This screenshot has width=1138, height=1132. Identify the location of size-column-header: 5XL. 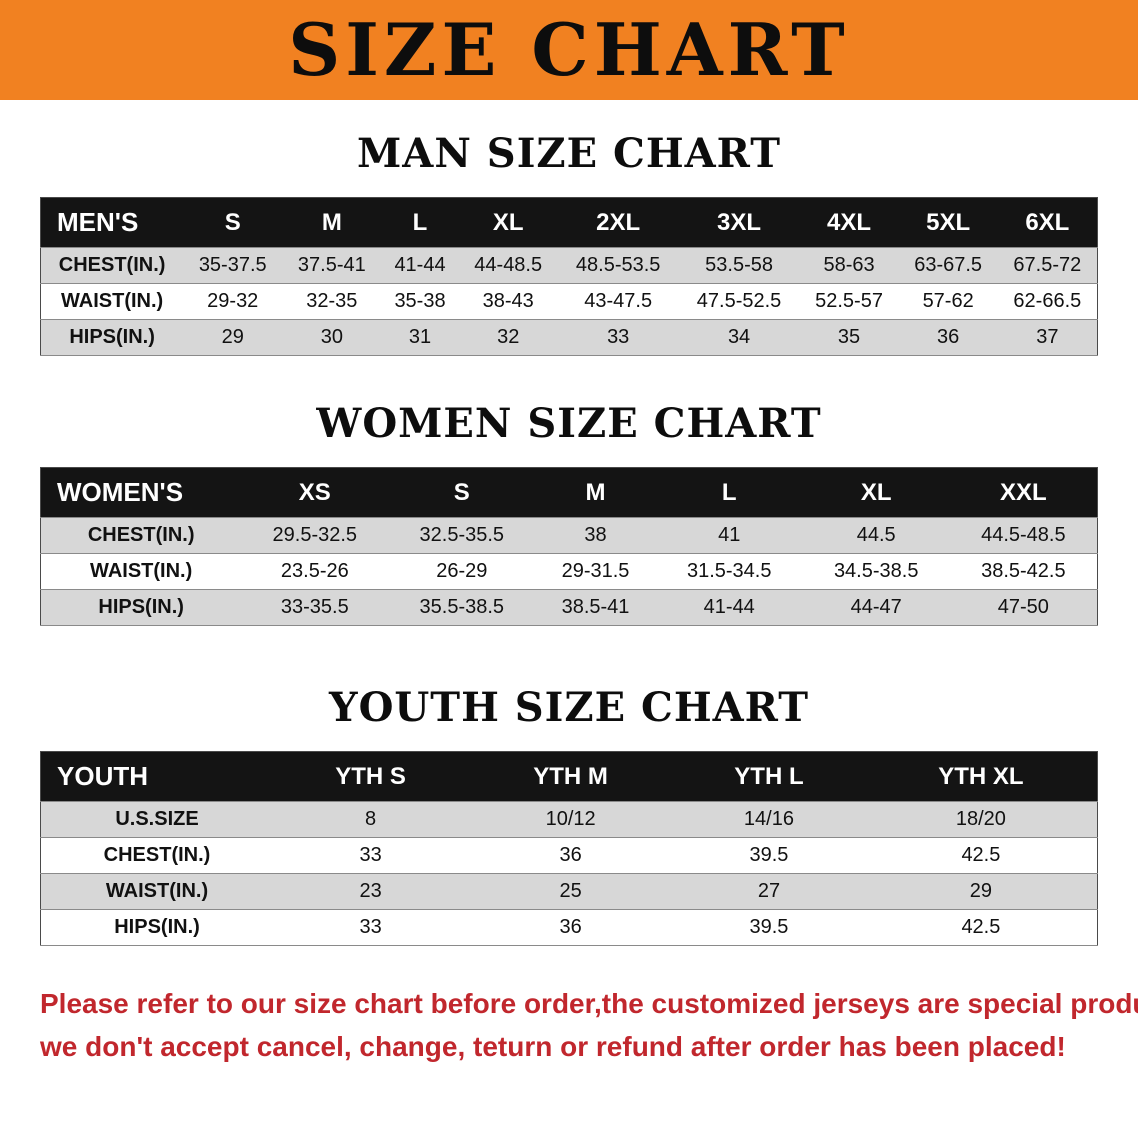
(948, 222).